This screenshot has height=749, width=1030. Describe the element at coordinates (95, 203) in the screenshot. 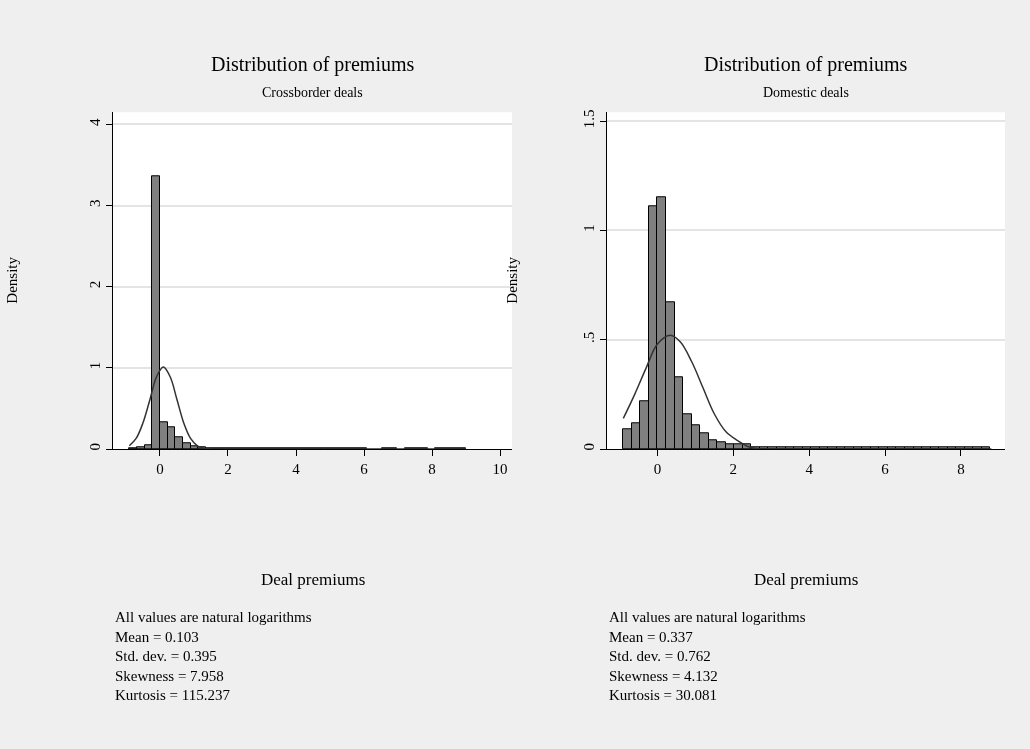

I see `y-tick-label: 3` at that location.